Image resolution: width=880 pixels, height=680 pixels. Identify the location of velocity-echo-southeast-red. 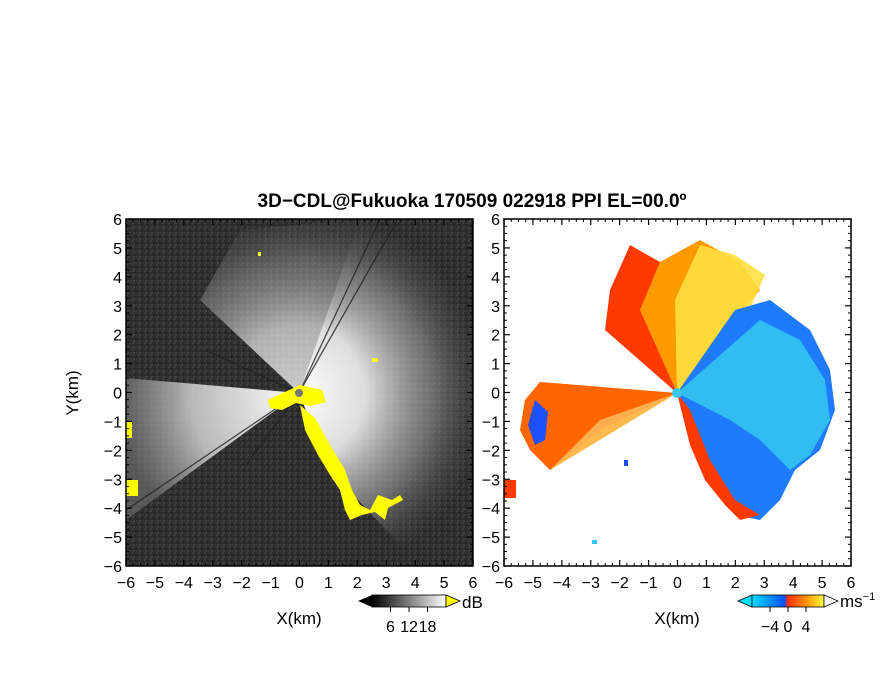
(718, 456).